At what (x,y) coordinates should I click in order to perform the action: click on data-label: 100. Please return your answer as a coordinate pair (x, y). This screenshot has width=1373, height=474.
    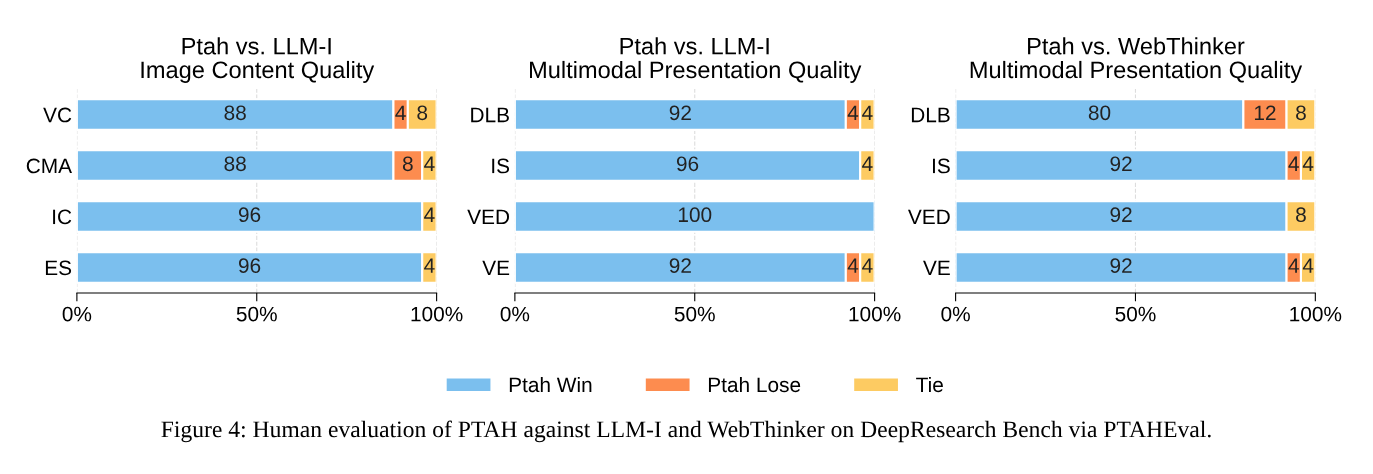
    Looking at the image, I should click on (695, 215).